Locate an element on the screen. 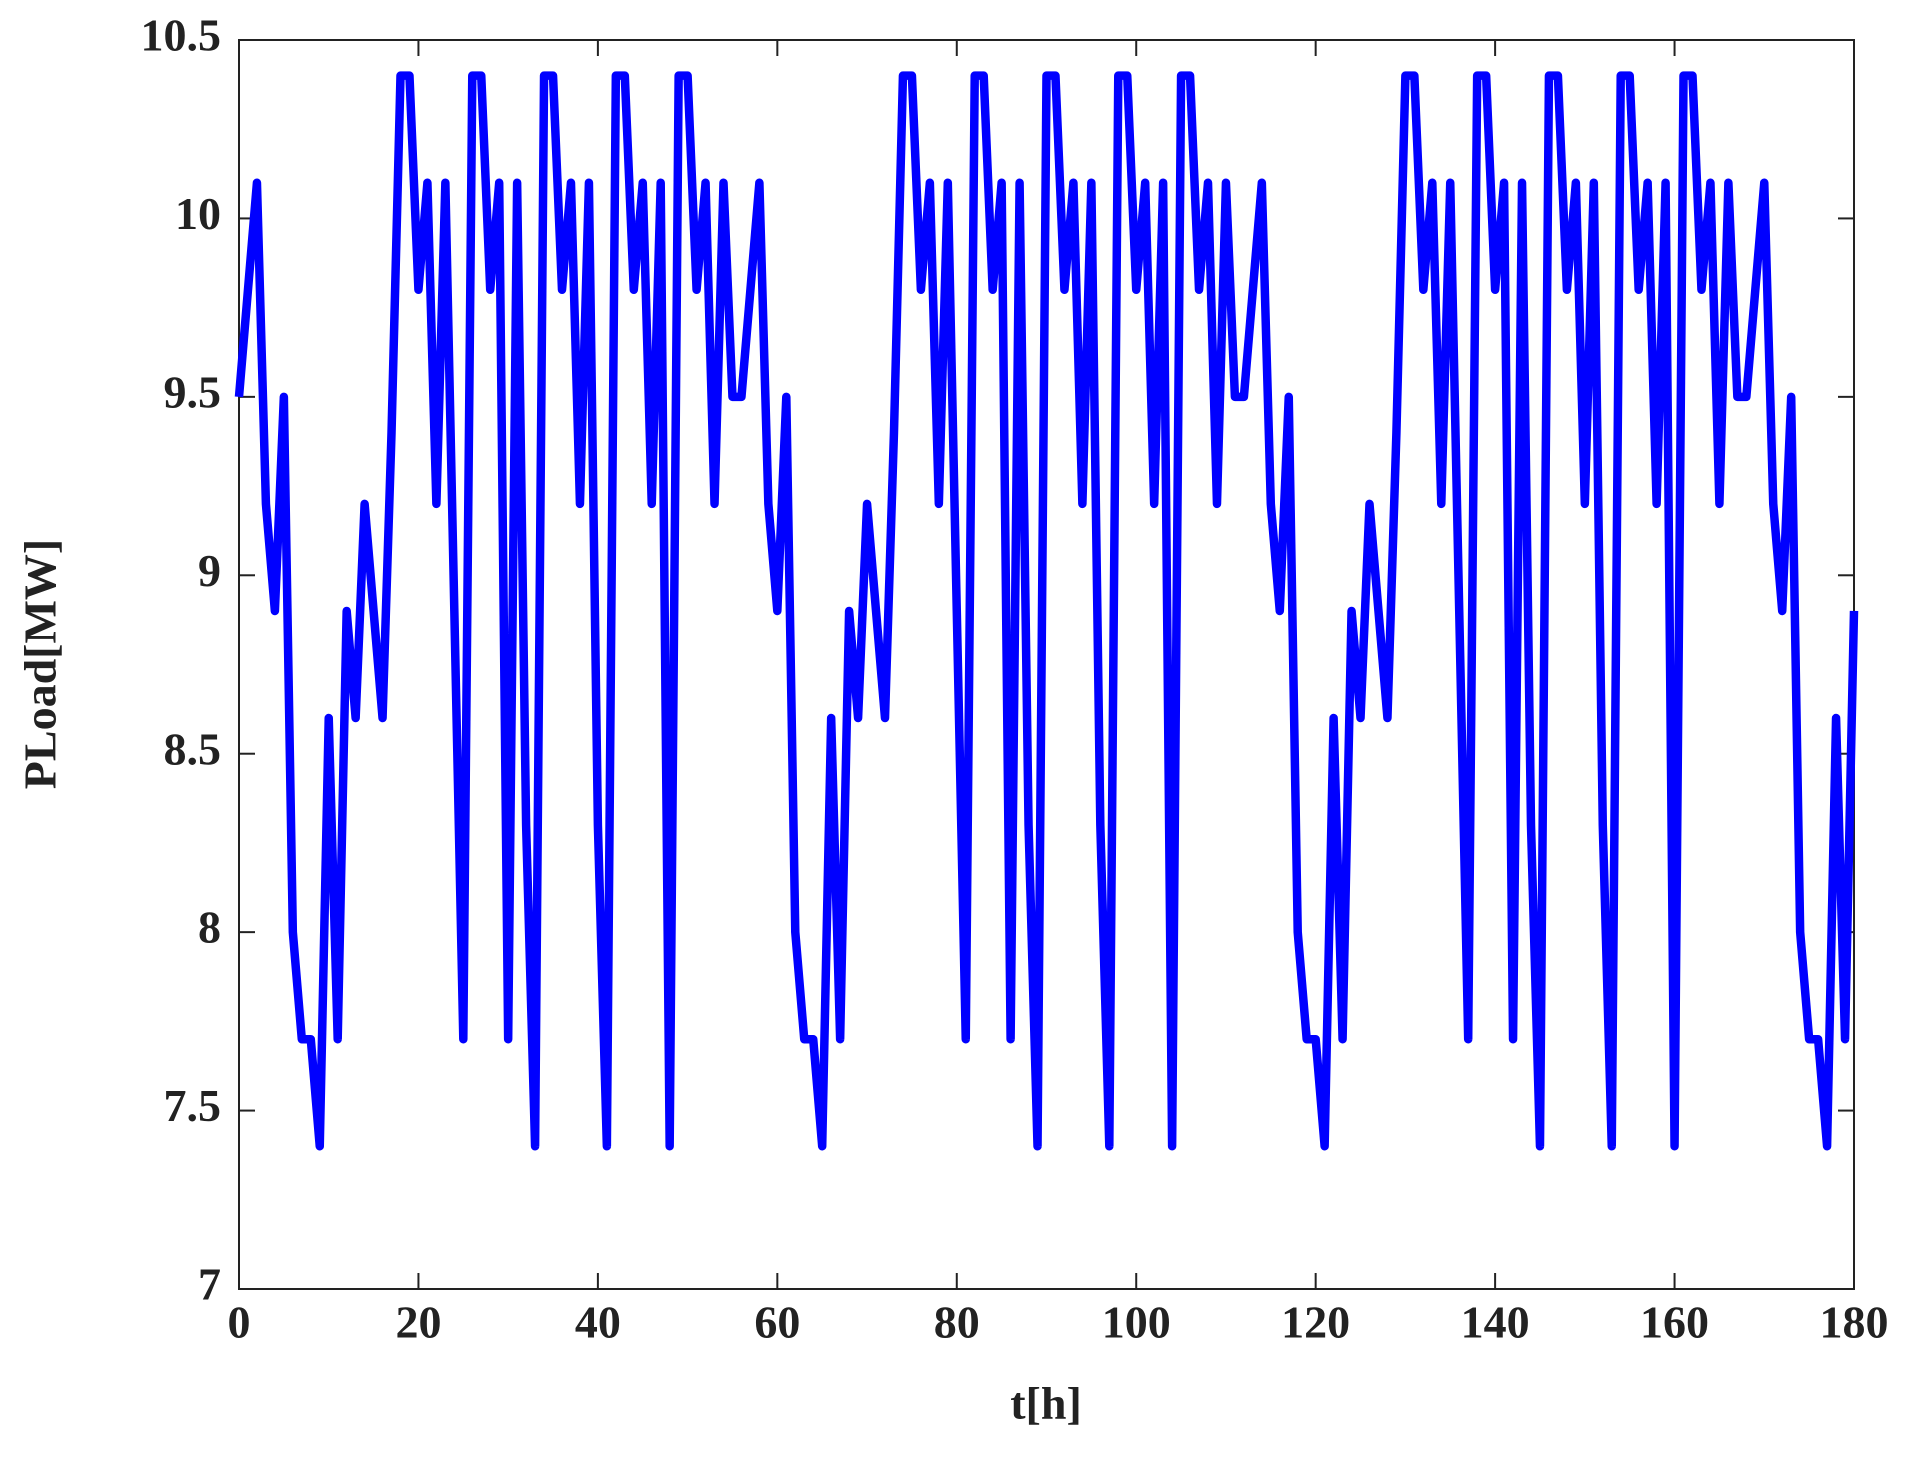  x-tick-label: 80 is located at coordinates (957, 1322).